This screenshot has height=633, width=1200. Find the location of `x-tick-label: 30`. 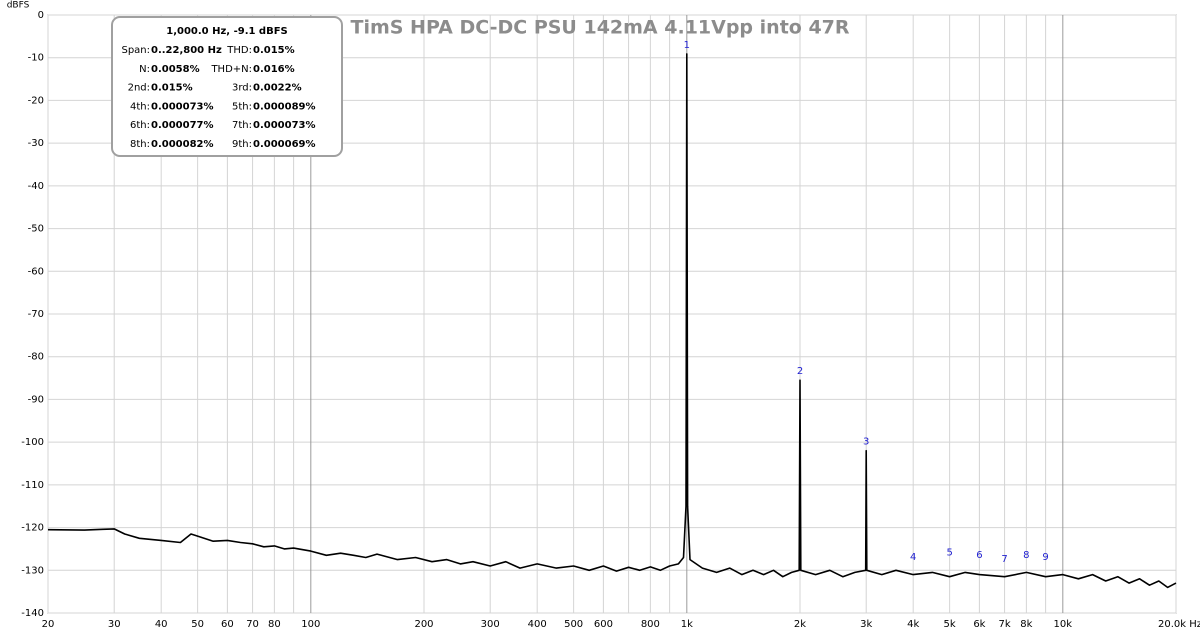

x-tick-label: 30 is located at coordinates (114, 624).